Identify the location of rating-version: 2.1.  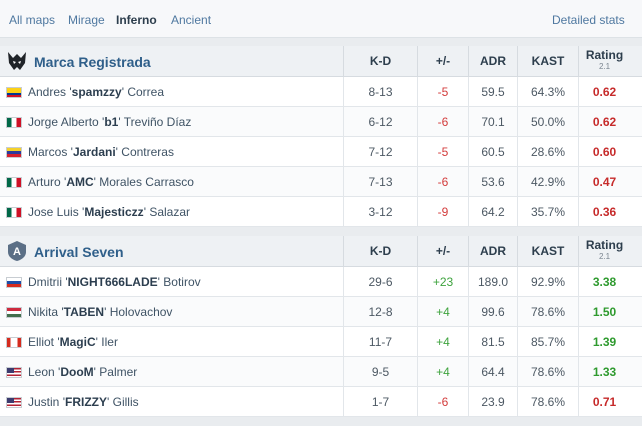
(604, 256).